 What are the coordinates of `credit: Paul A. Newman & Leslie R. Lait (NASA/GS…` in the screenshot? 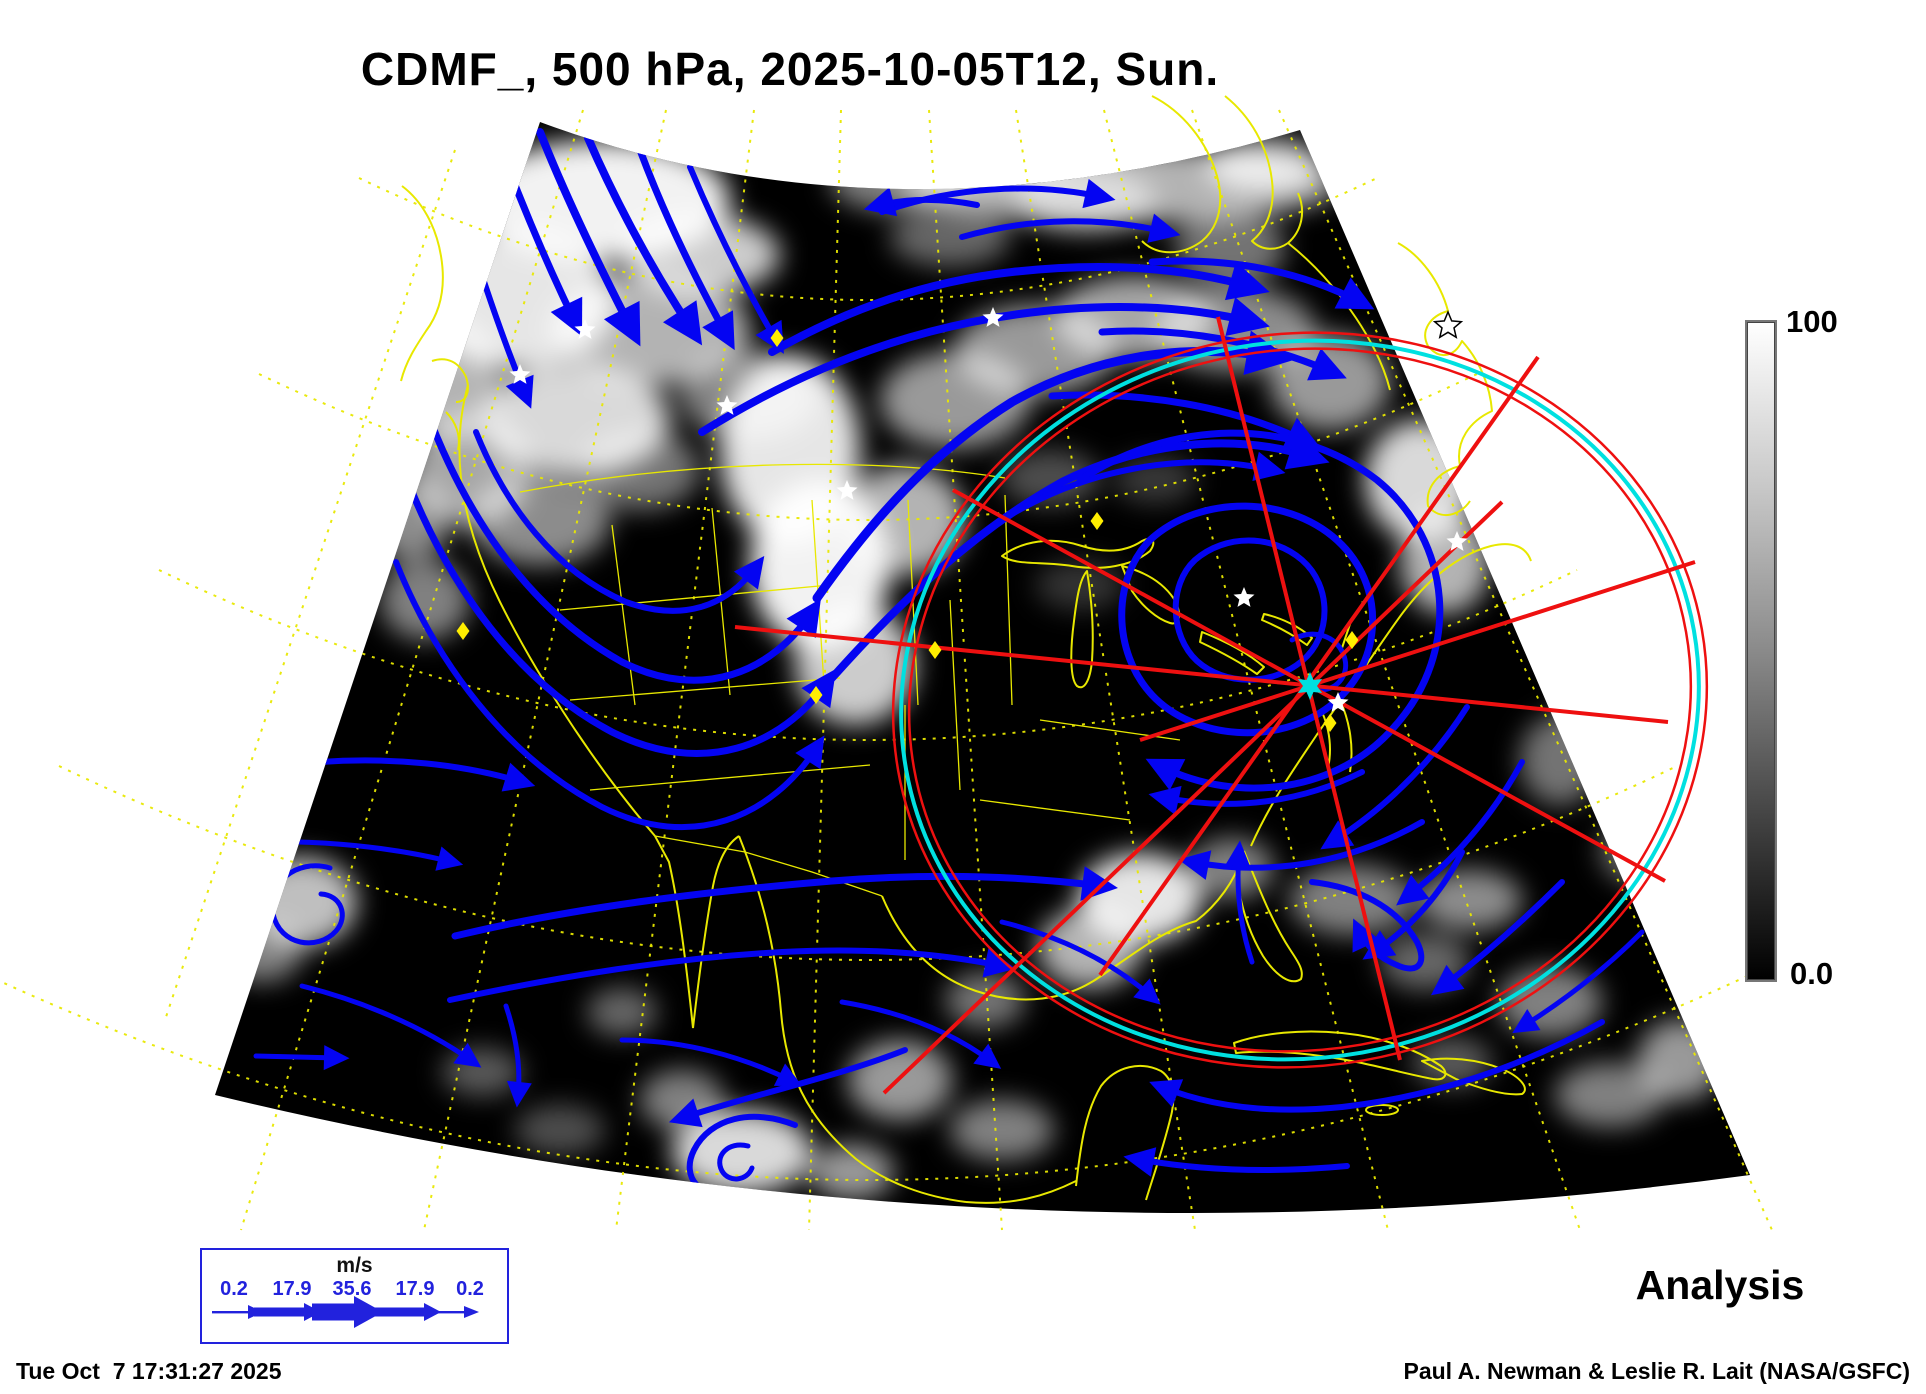 It's located at (1656, 1371).